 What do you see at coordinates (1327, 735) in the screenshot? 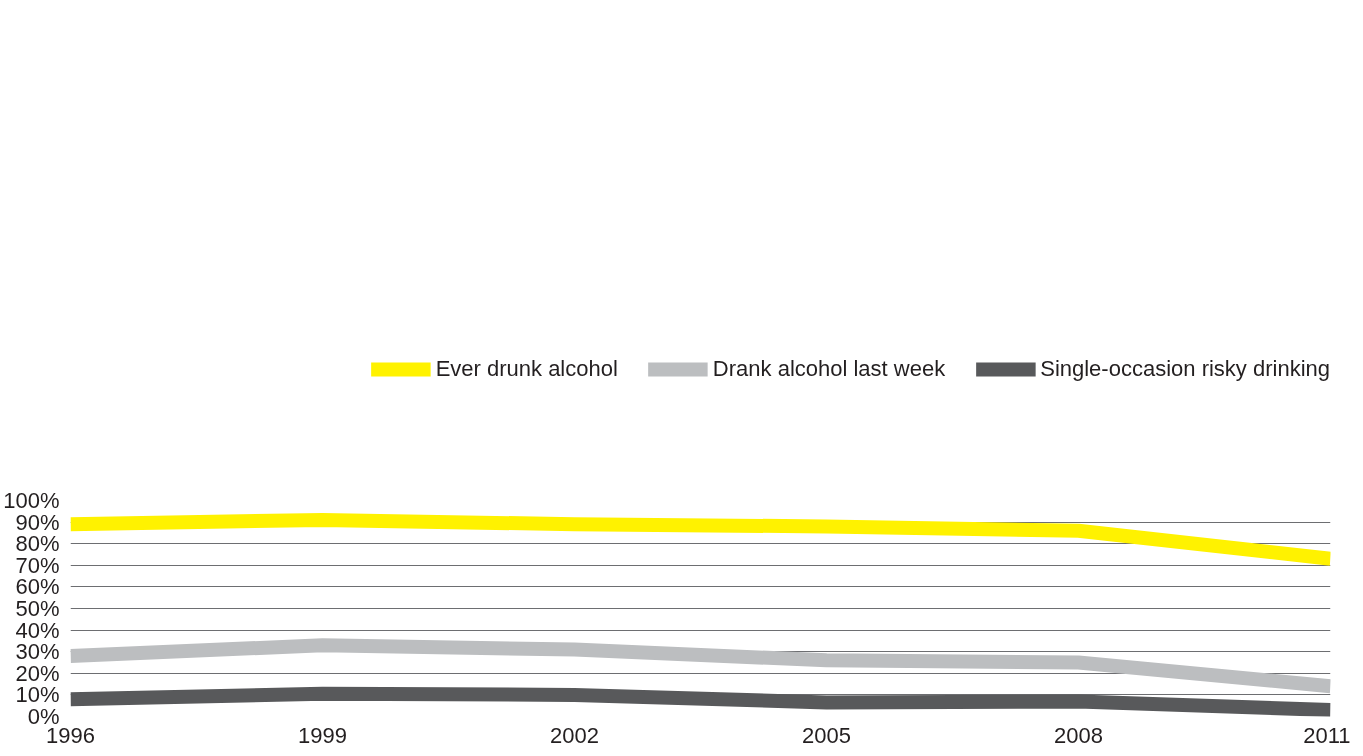
I see `x-tick-label: 2011` at bounding box center [1327, 735].